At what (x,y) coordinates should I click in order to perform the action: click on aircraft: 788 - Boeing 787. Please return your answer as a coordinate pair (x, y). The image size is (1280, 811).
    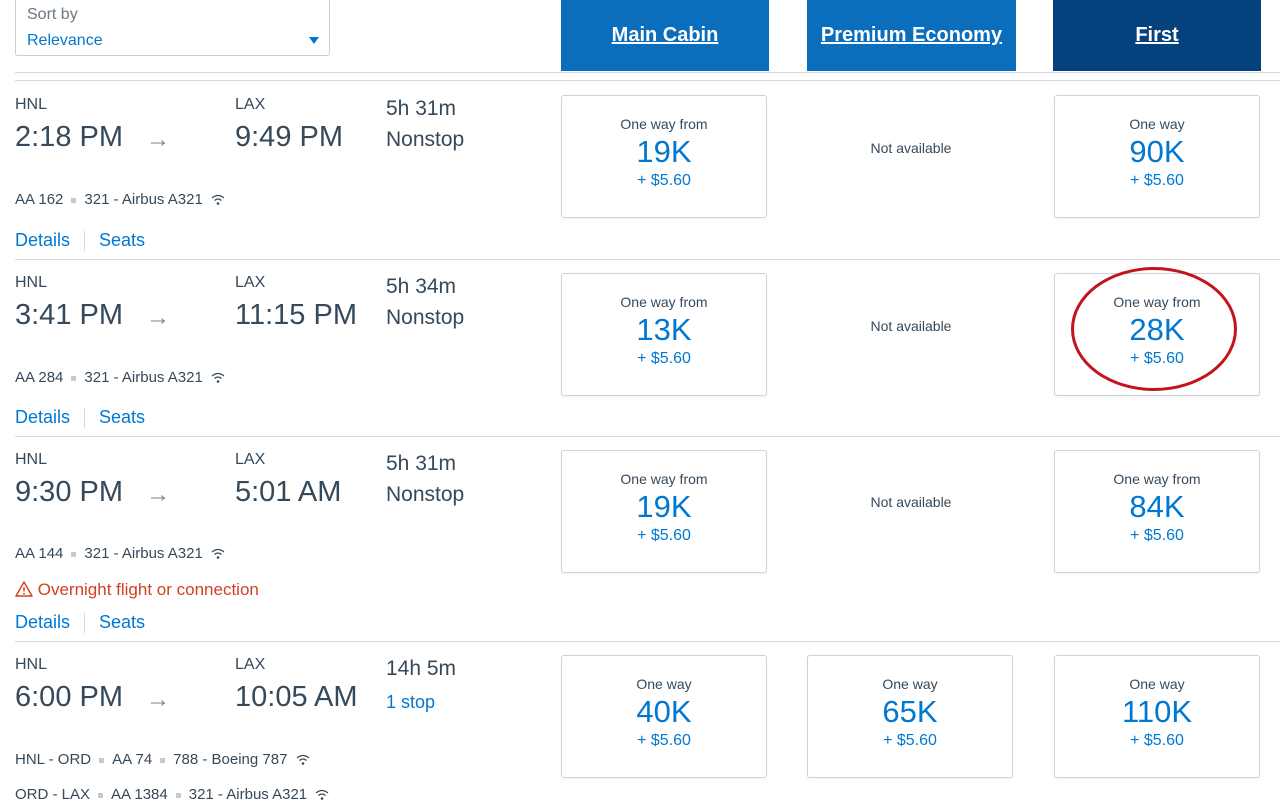
    Looking at the image, I should click on (230, 759).